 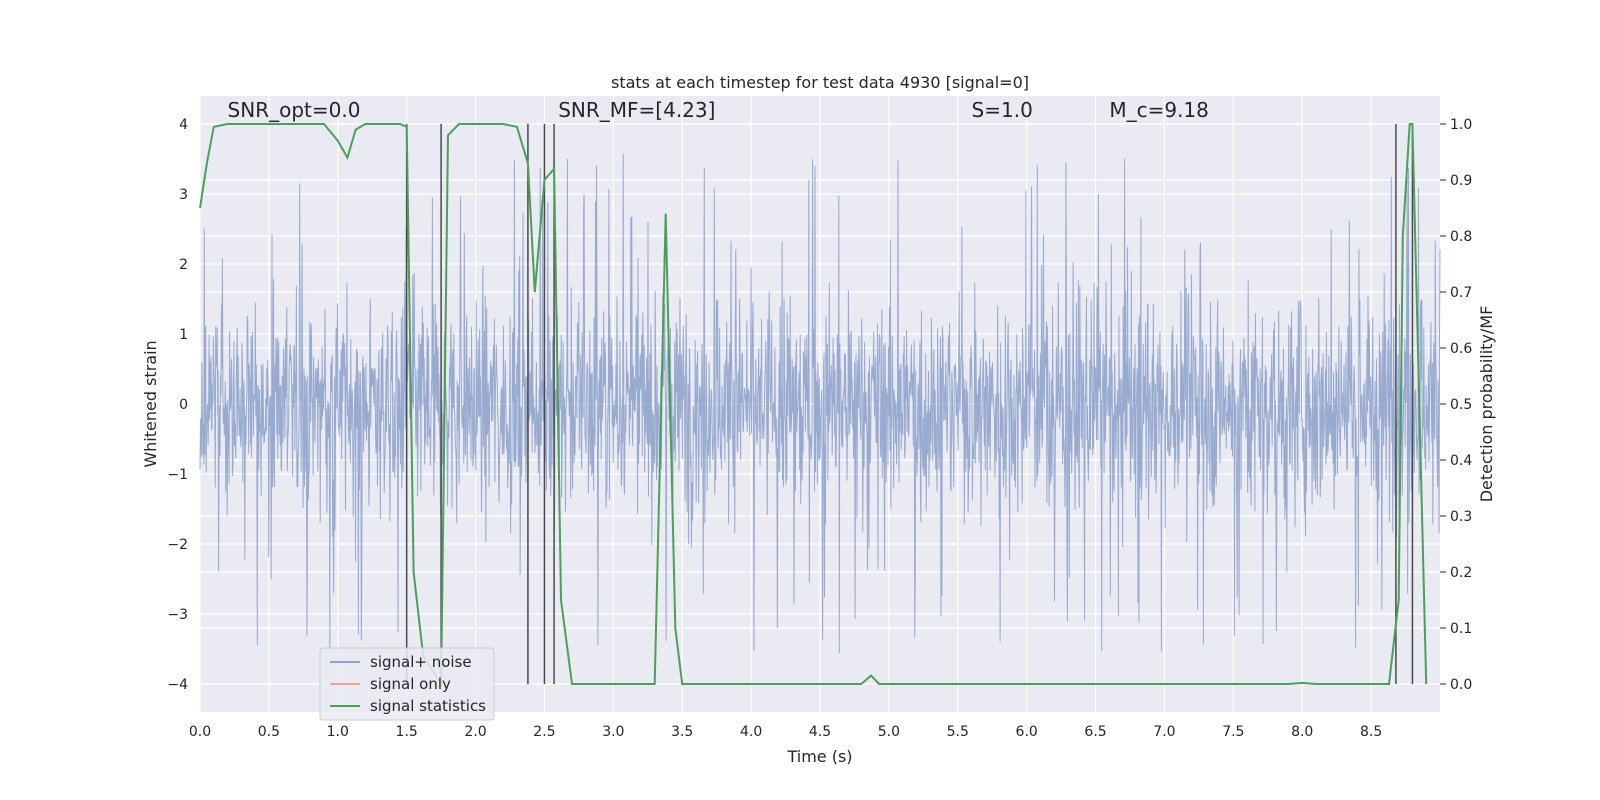 What do you see at coordinates (428, 706) in the screenshot?
I see `legend-label-statistics: signal statistics` at bounding box center [428, 706].